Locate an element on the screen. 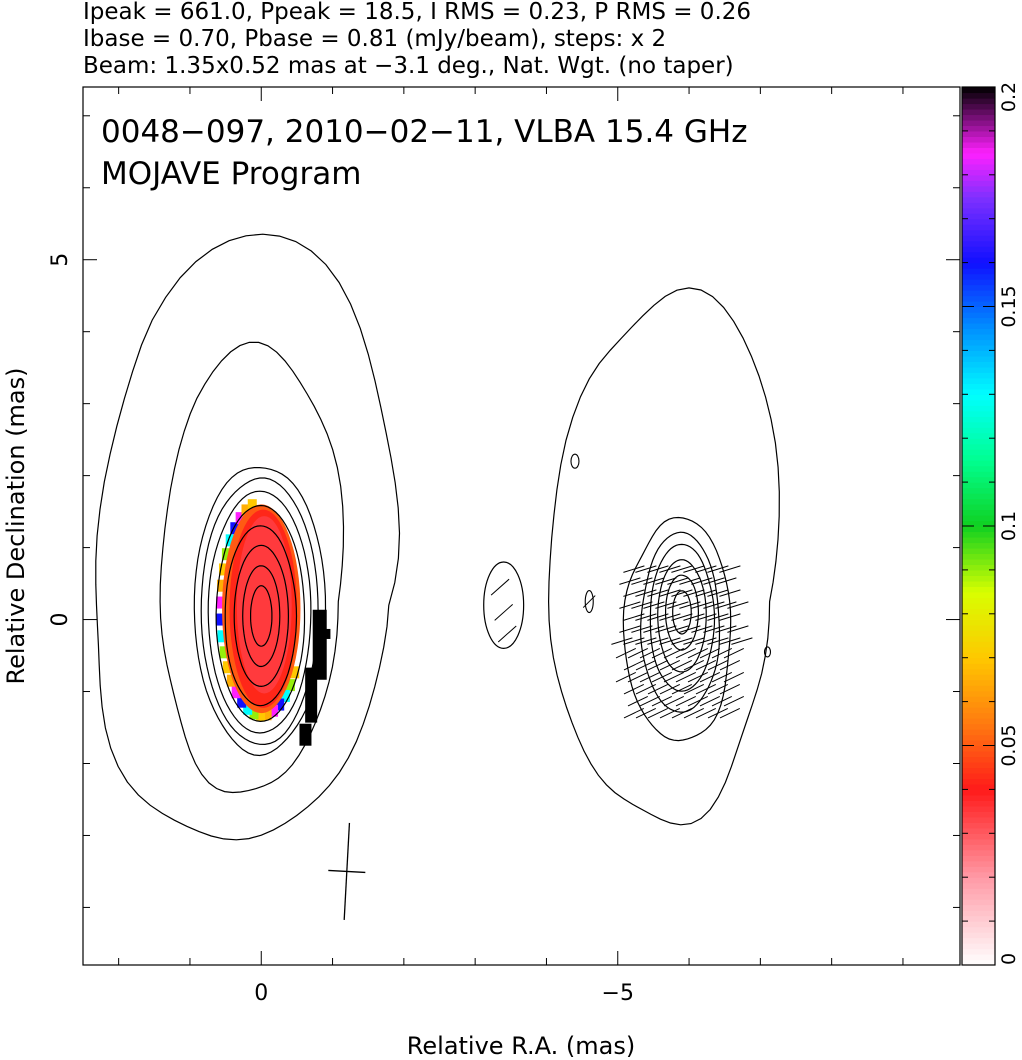 This screenshot has height=1060, width=1022. colorbar is located at coordinates (978, 526).